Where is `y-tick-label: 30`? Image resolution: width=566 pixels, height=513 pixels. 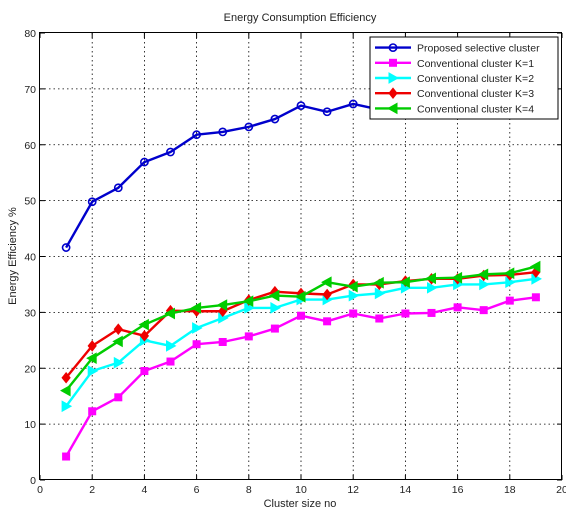
y-tick-label: 30 is located at coordinates (30, 313).